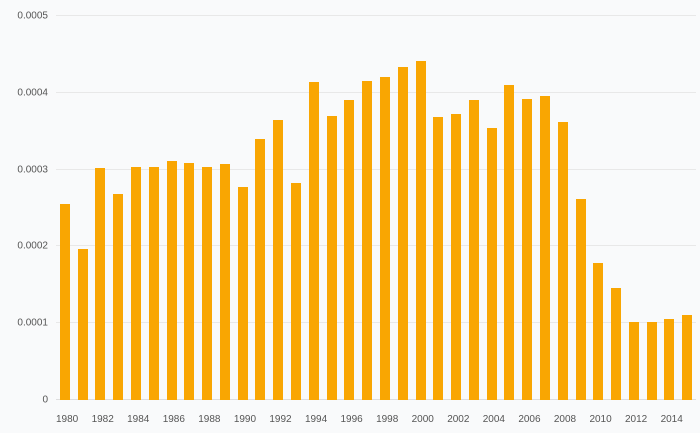 This screenshot has width=700, height=433. Describe the element at coordinates (509, 242) in the screenshot. I see `bar-2005` at that location.